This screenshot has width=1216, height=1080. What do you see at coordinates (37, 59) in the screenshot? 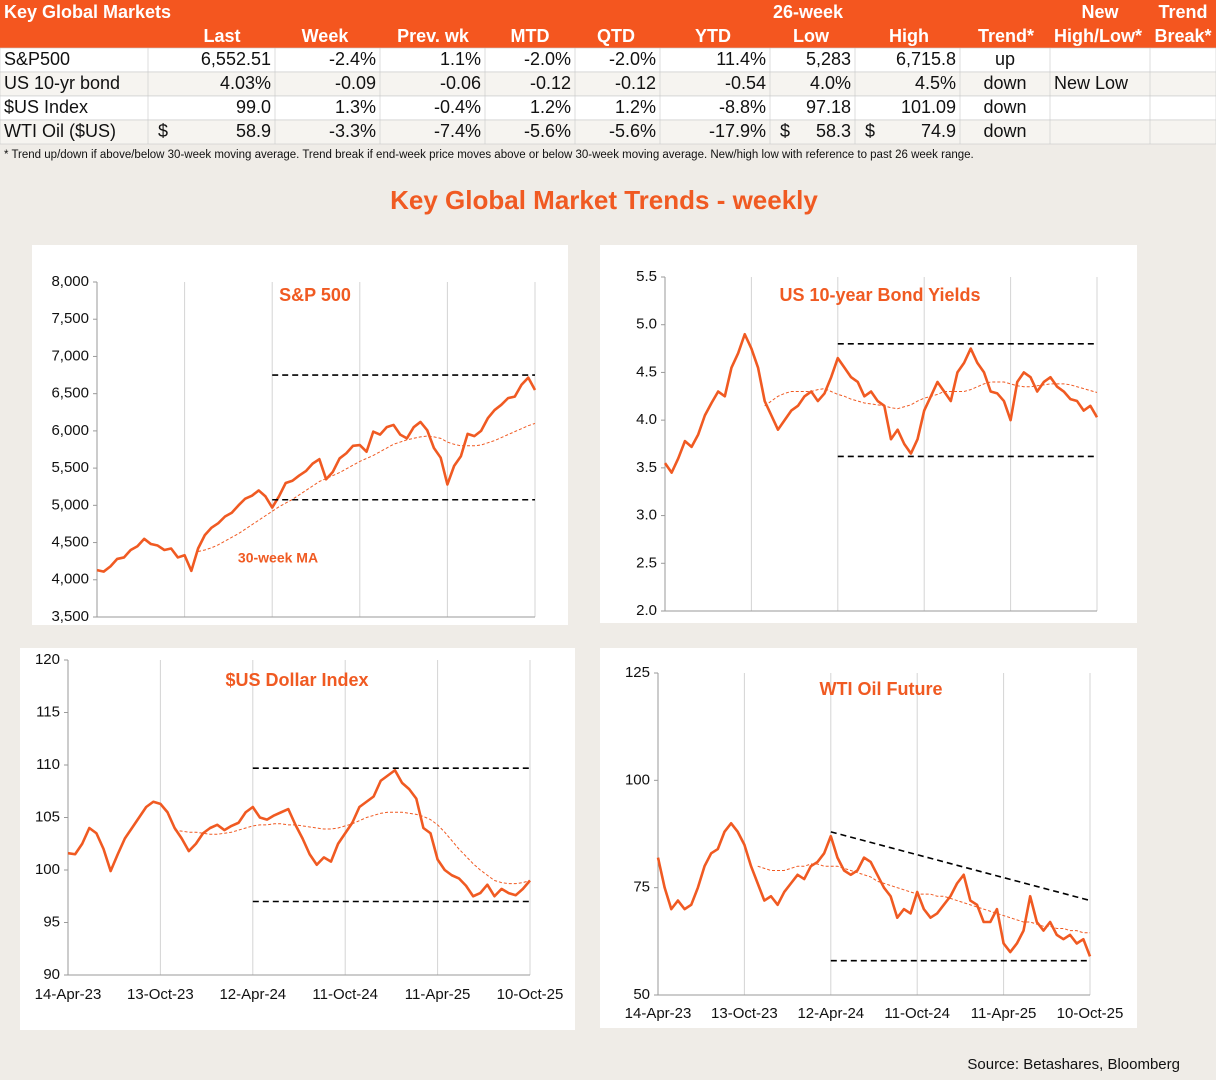
I see `table-row-name: S&P500` at bounding box center [37, 59].